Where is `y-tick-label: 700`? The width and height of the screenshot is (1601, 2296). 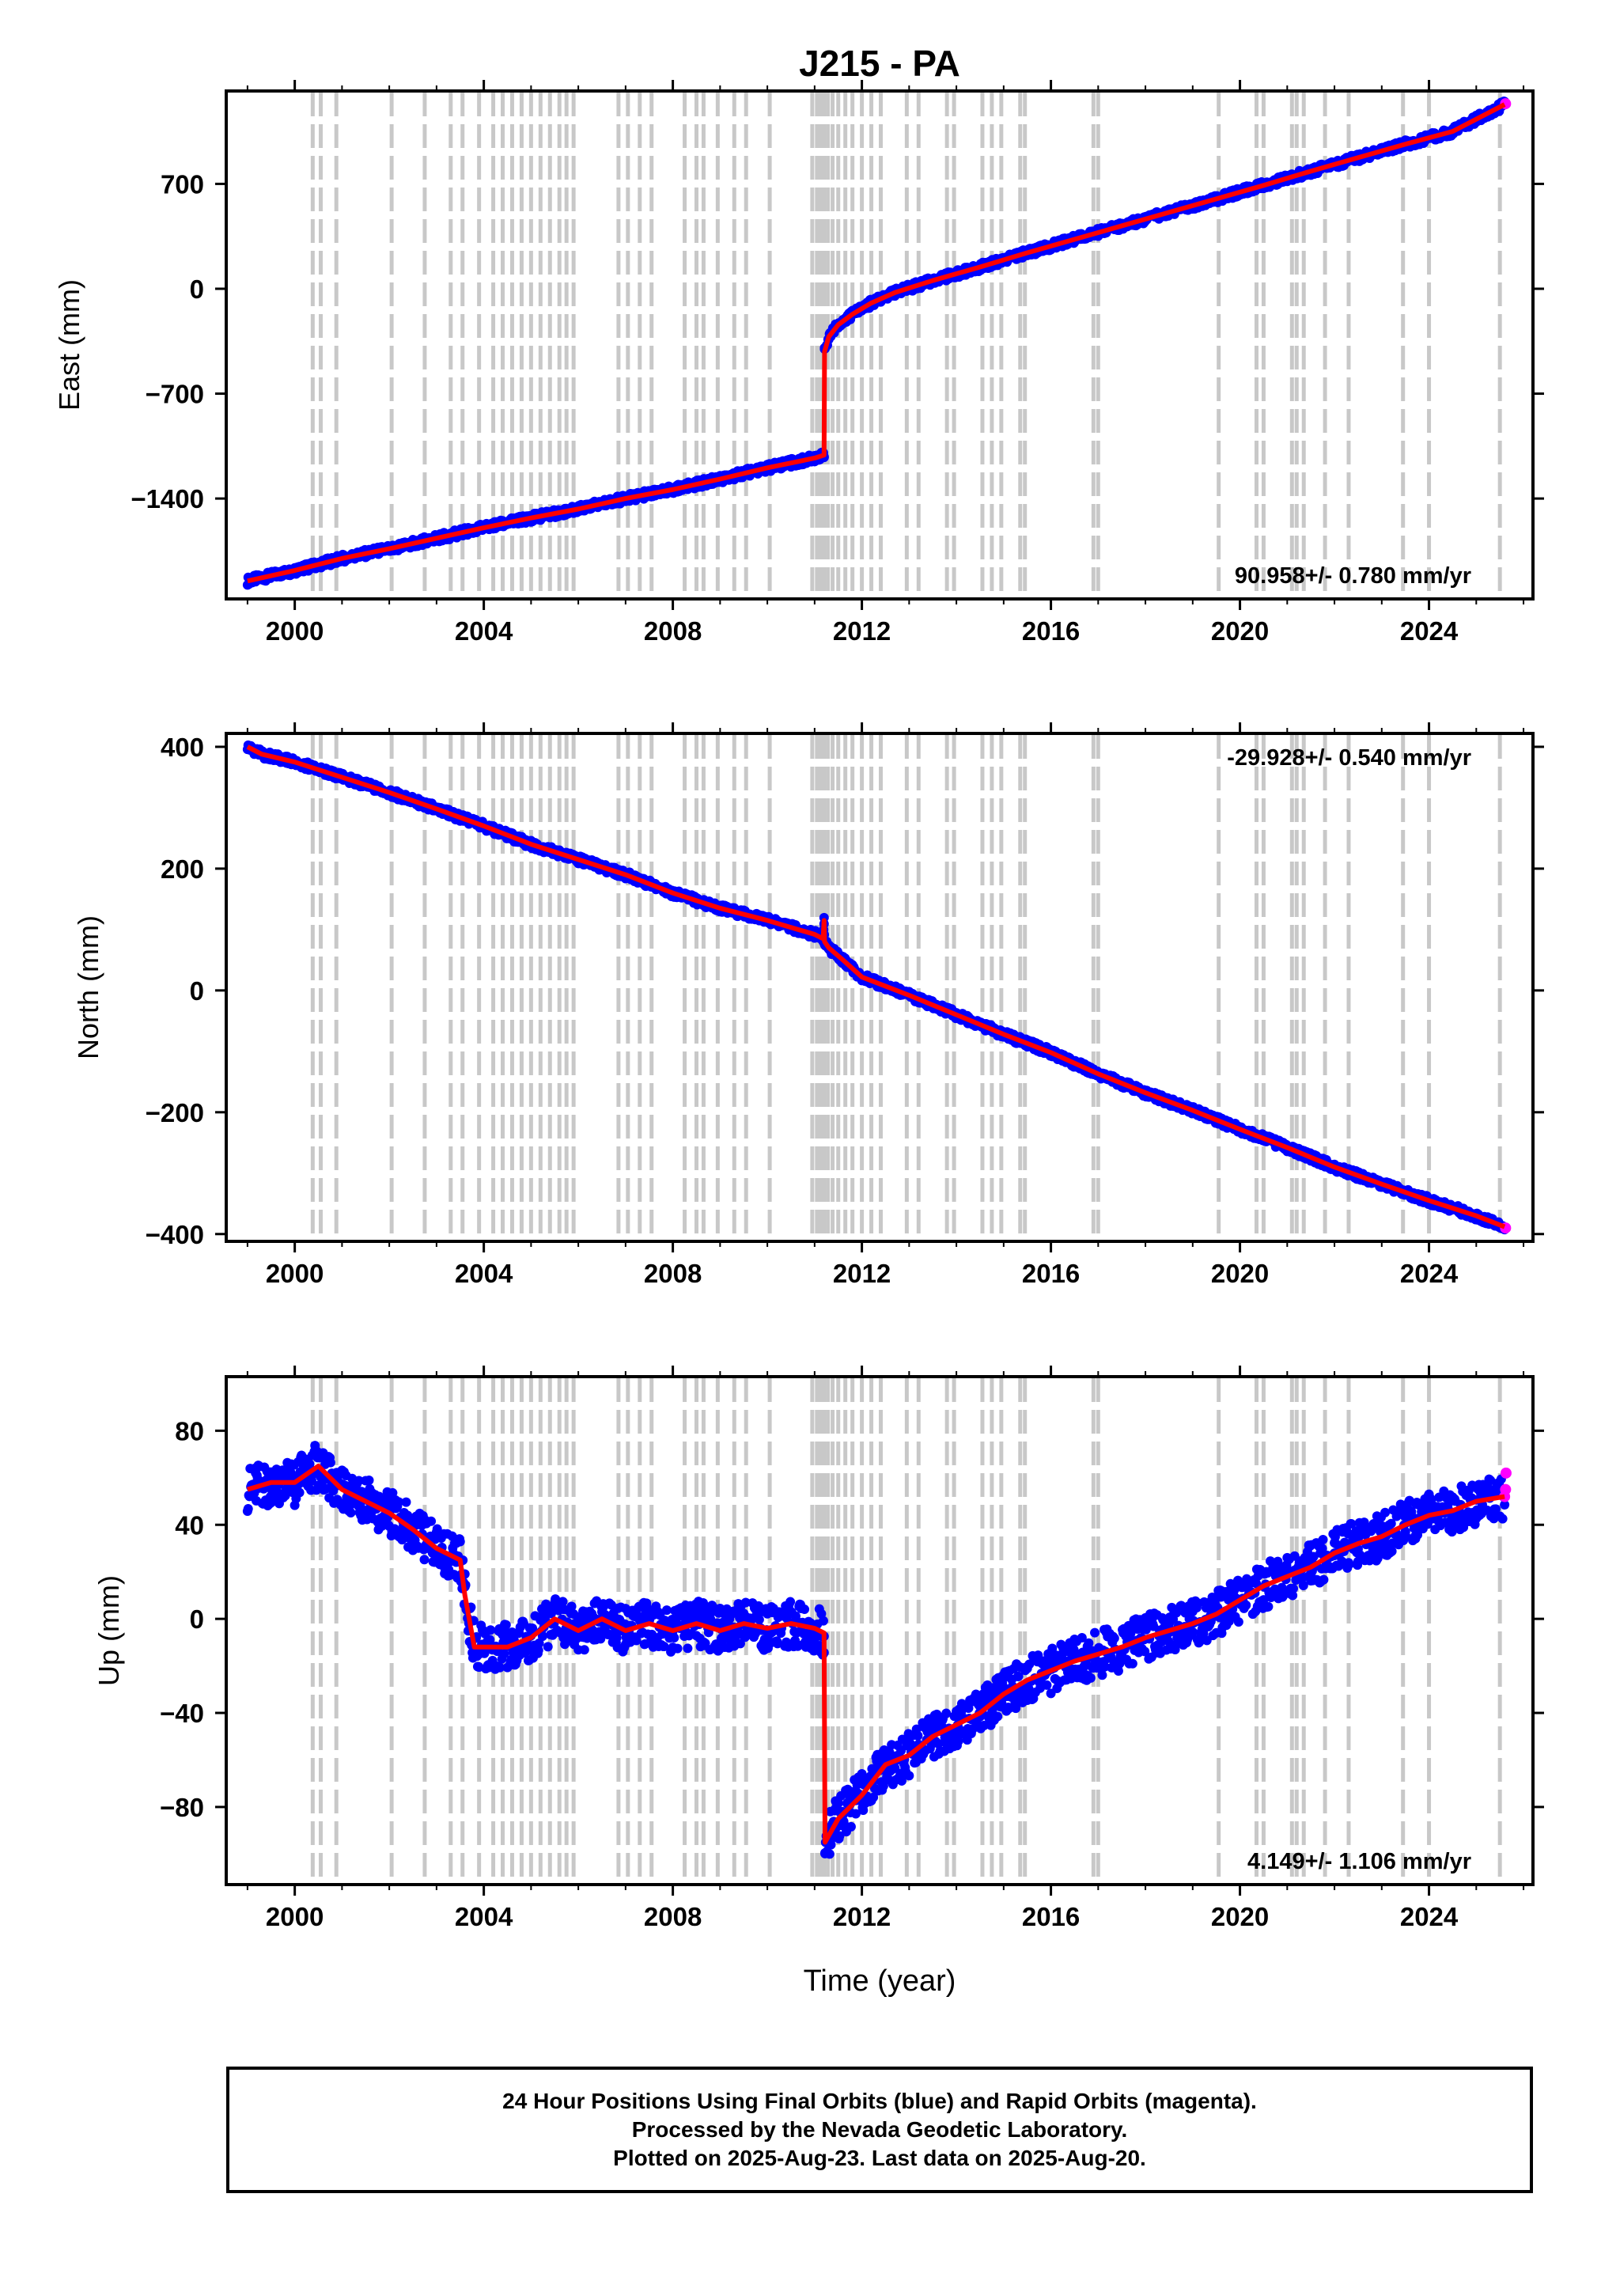 y-tick-label: 700 is located at coordinates (183, 184).